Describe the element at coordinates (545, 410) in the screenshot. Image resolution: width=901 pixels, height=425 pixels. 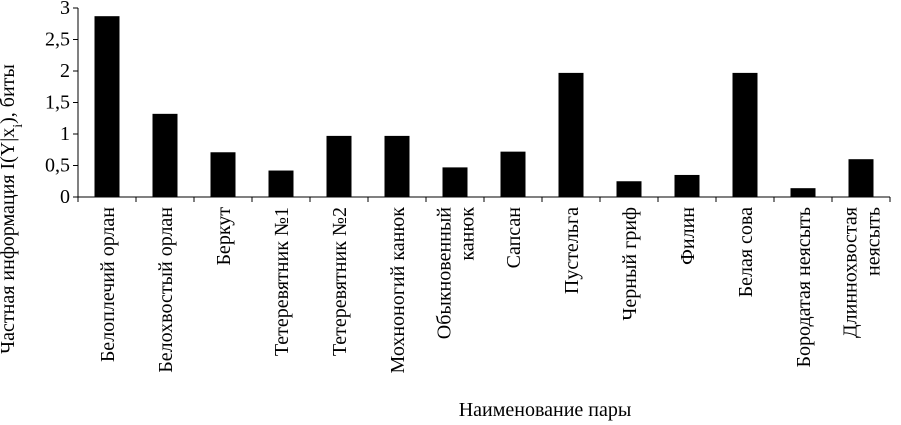
I see `x-axis-label: Наименование пары` at that location.